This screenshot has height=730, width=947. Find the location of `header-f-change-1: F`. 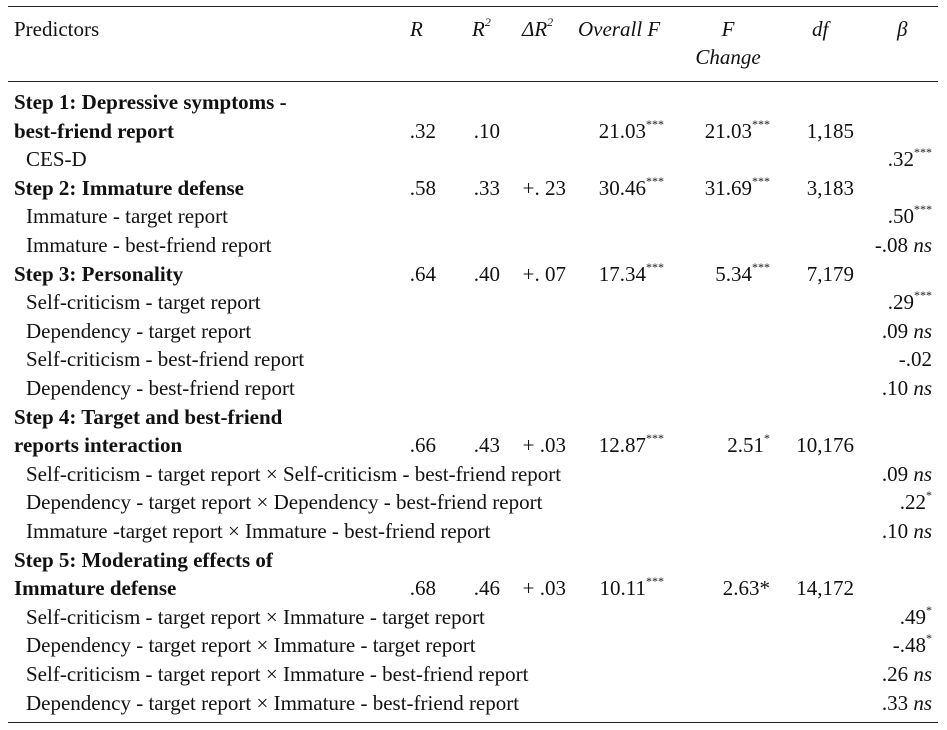

header-f-change-1: F is located at coordinates (728, 29).